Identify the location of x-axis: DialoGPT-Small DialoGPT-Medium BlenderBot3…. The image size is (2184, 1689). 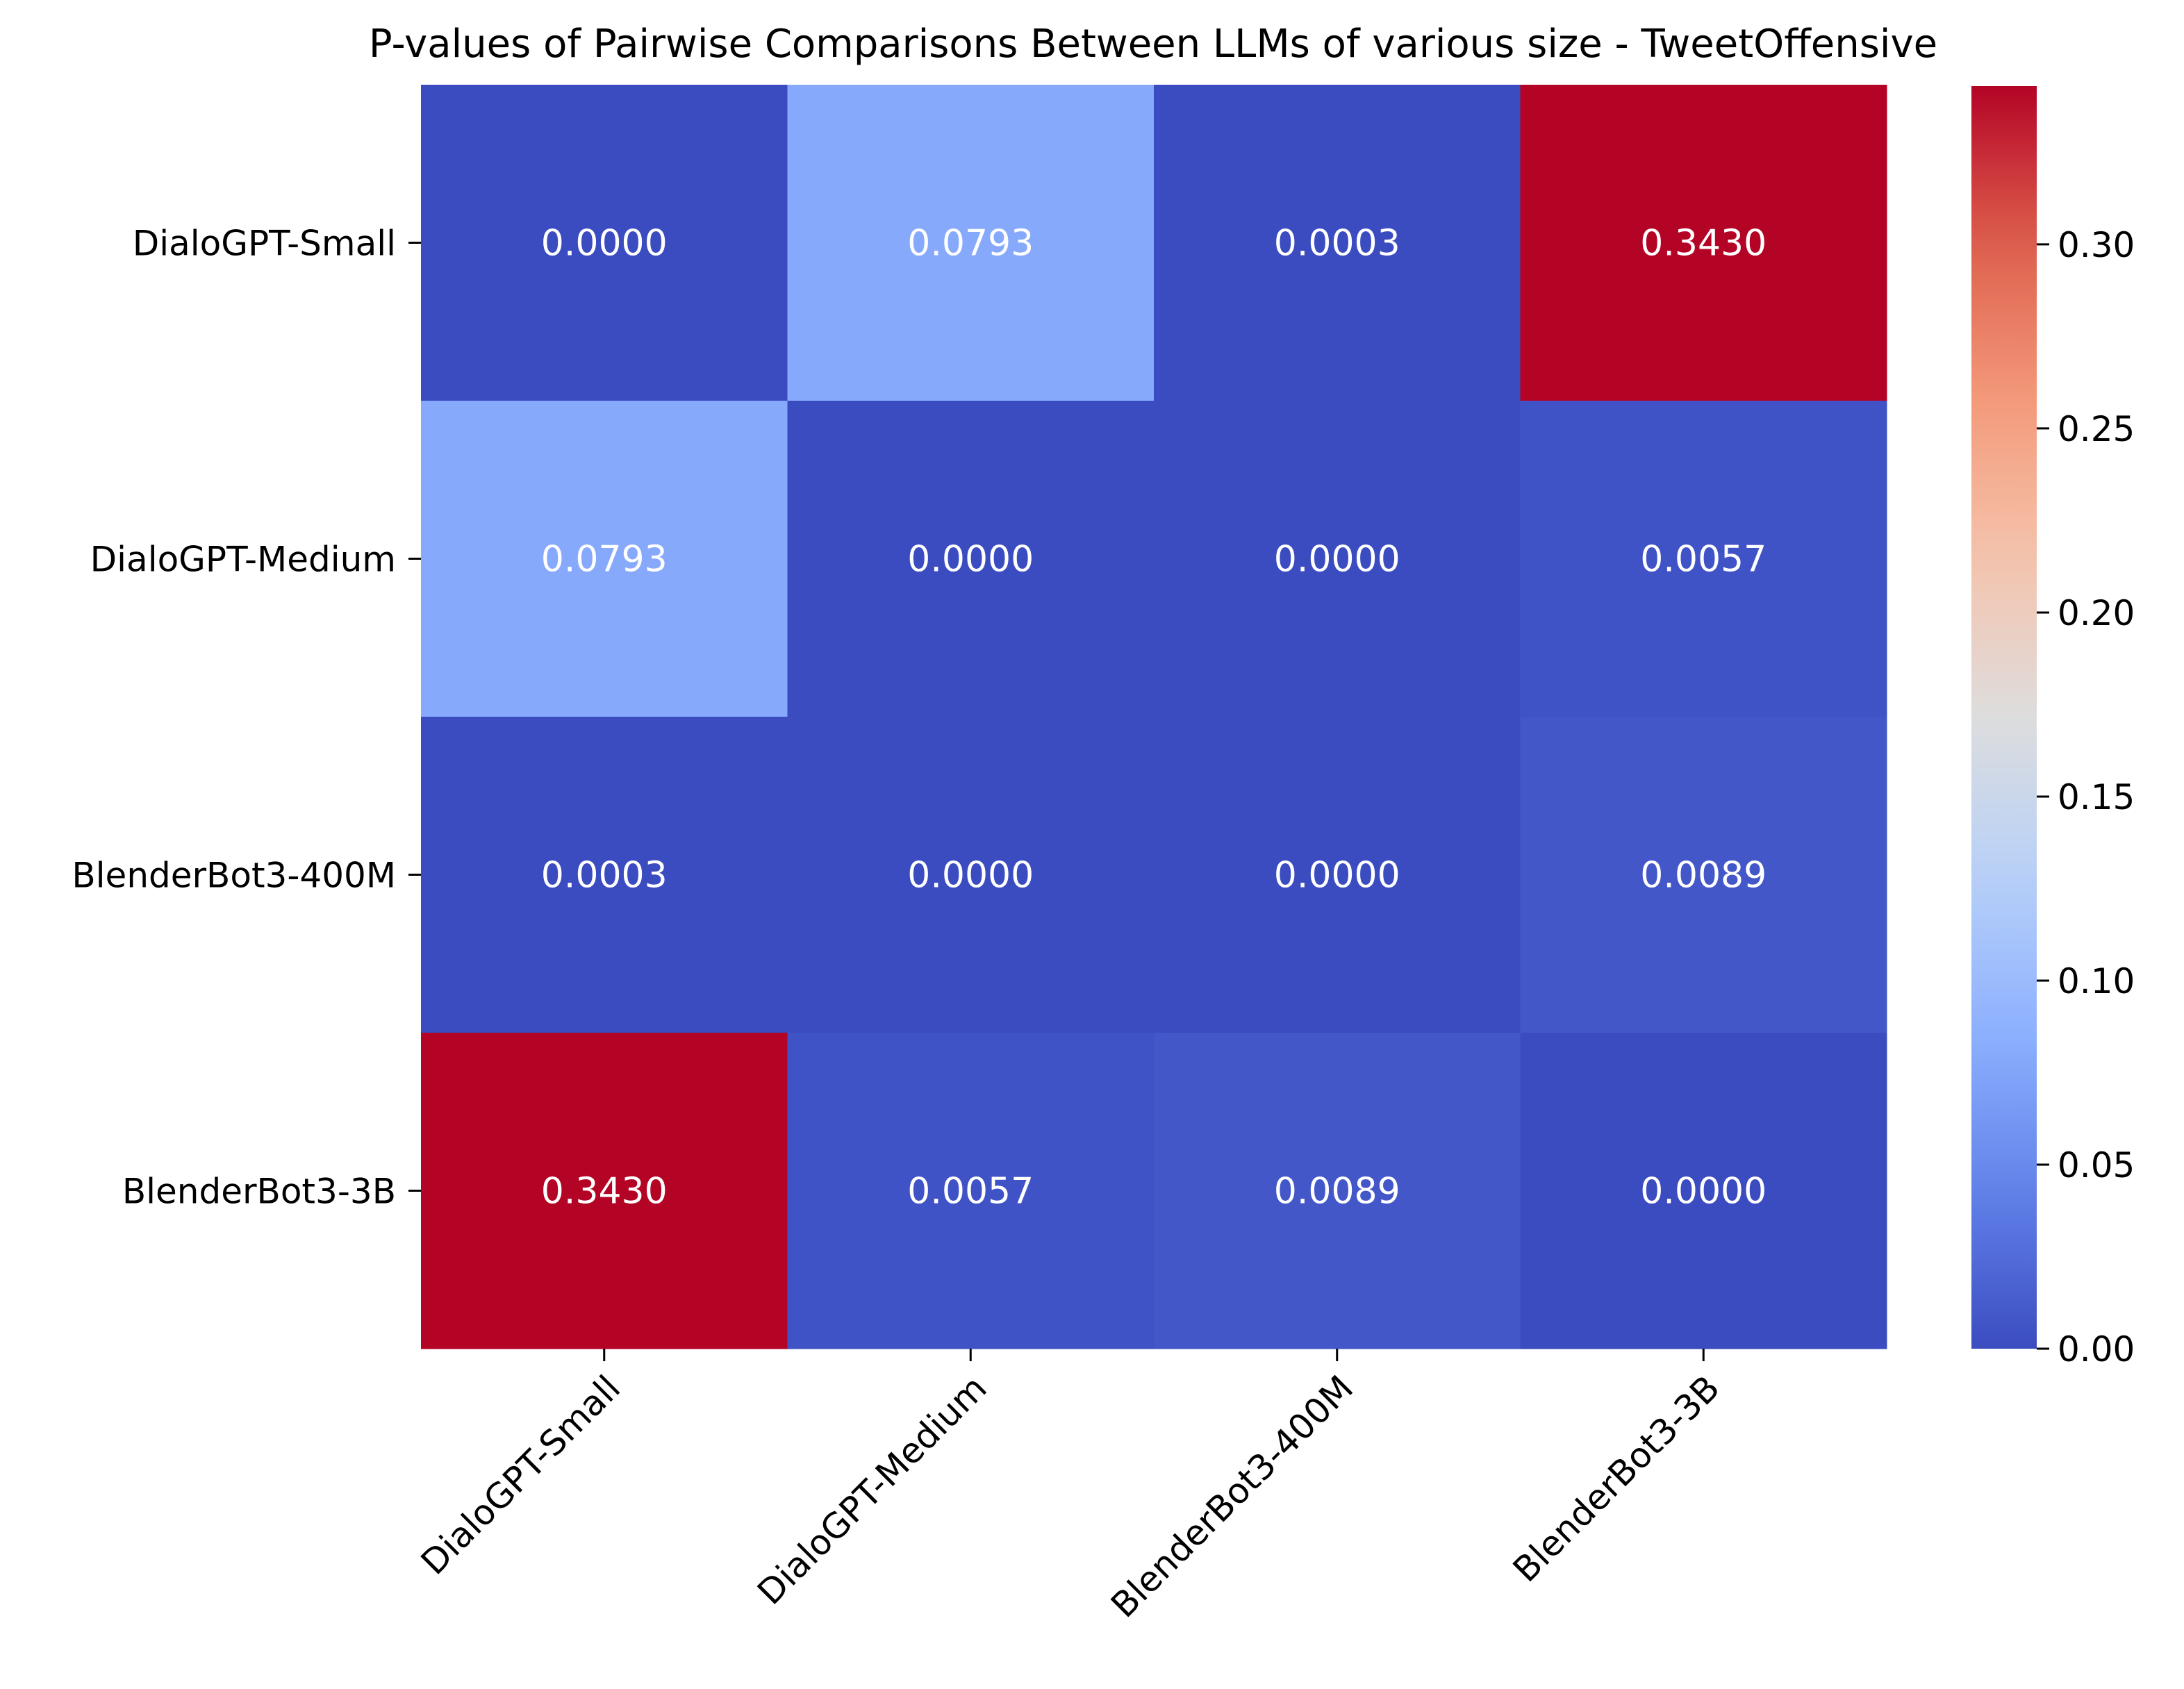
(1070, 1487).